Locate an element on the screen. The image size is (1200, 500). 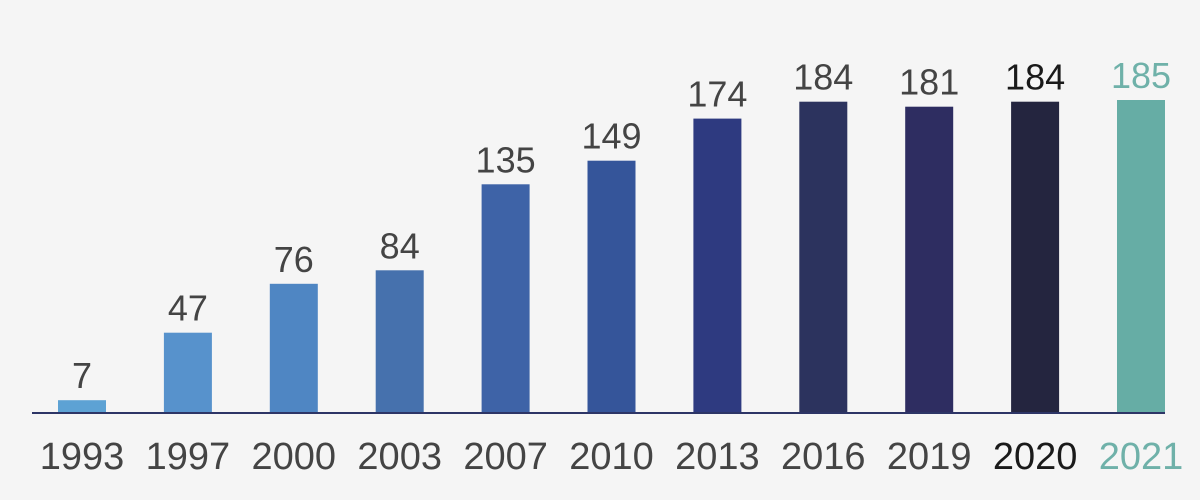
bar-2016 is located at coordinates (823, 256).